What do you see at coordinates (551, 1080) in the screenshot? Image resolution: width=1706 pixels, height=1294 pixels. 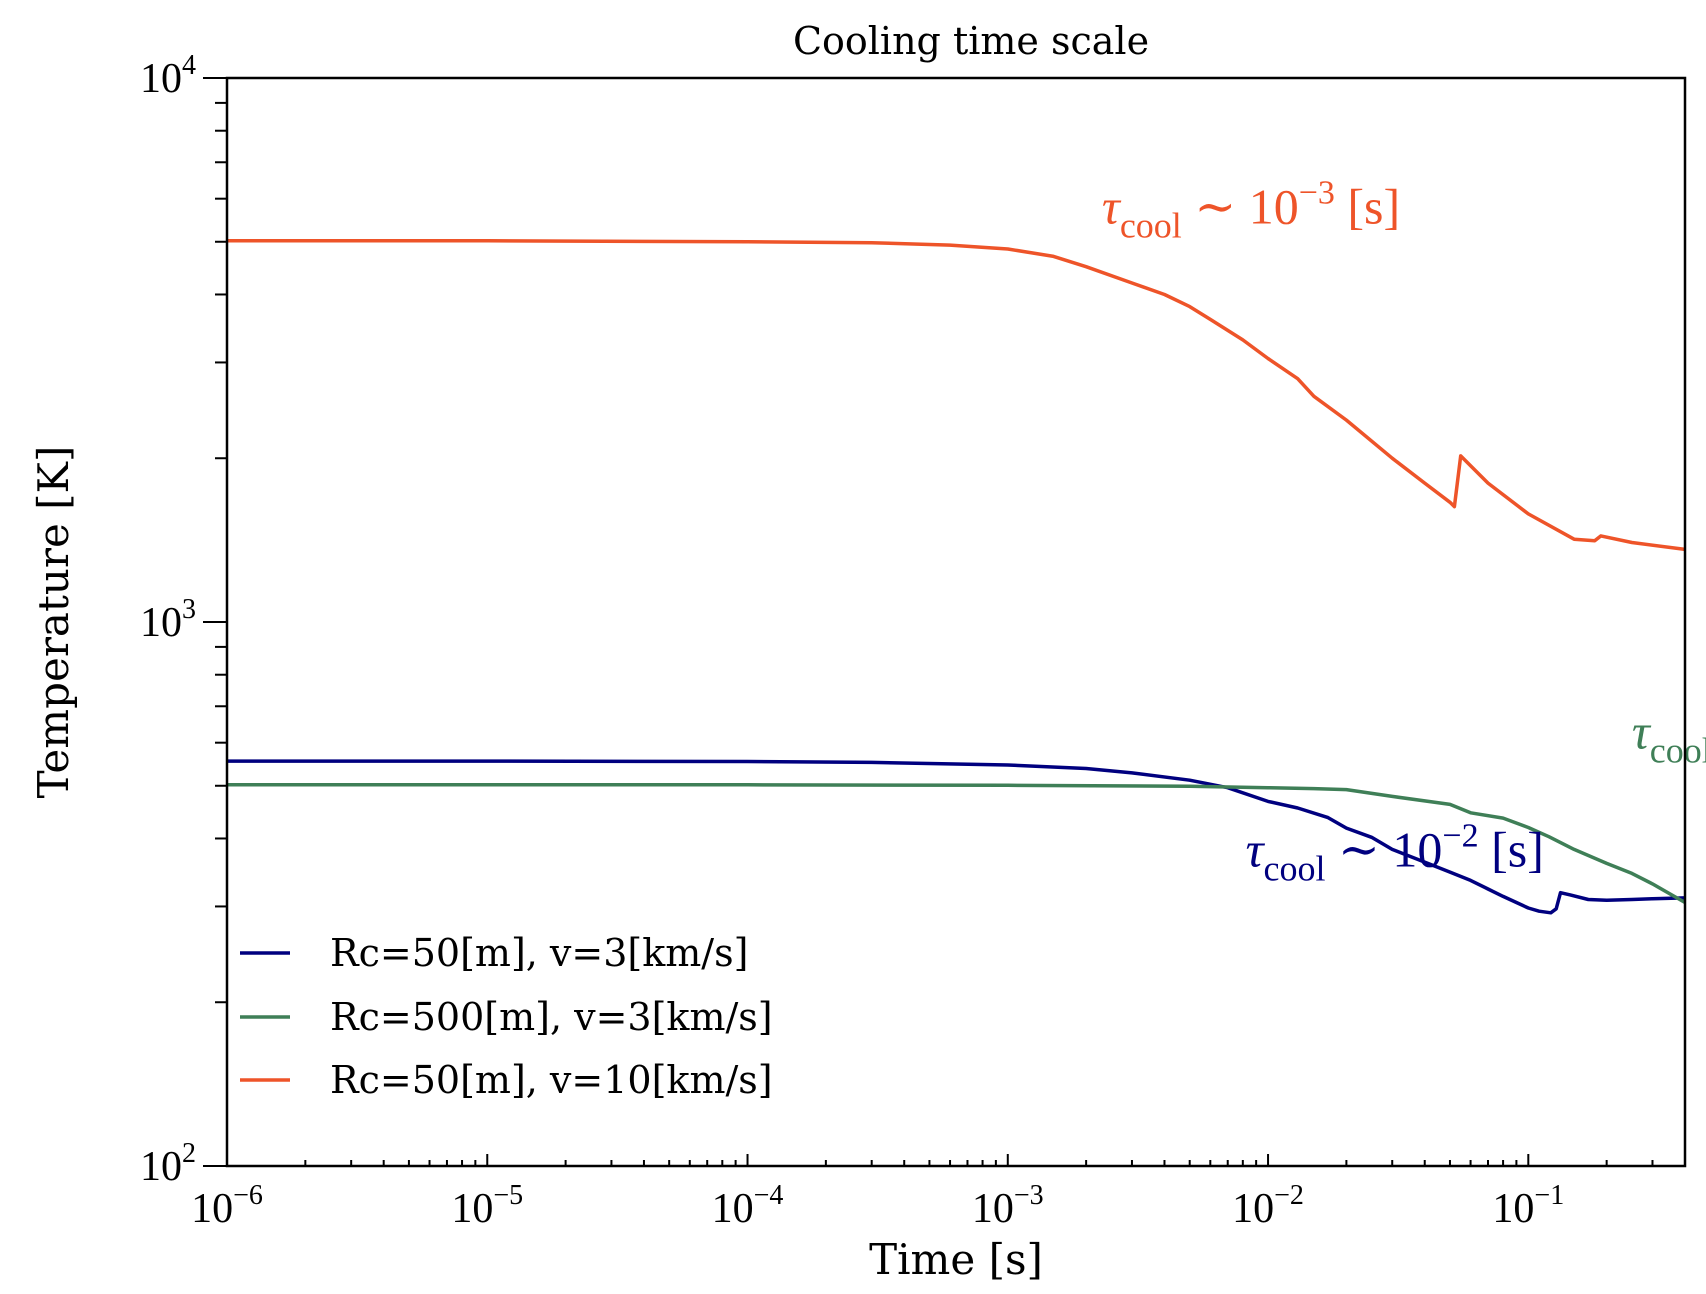 I see `legend-label-2: Rc=50[m], v=10[km/s]` at bounding box center [551, 1080].